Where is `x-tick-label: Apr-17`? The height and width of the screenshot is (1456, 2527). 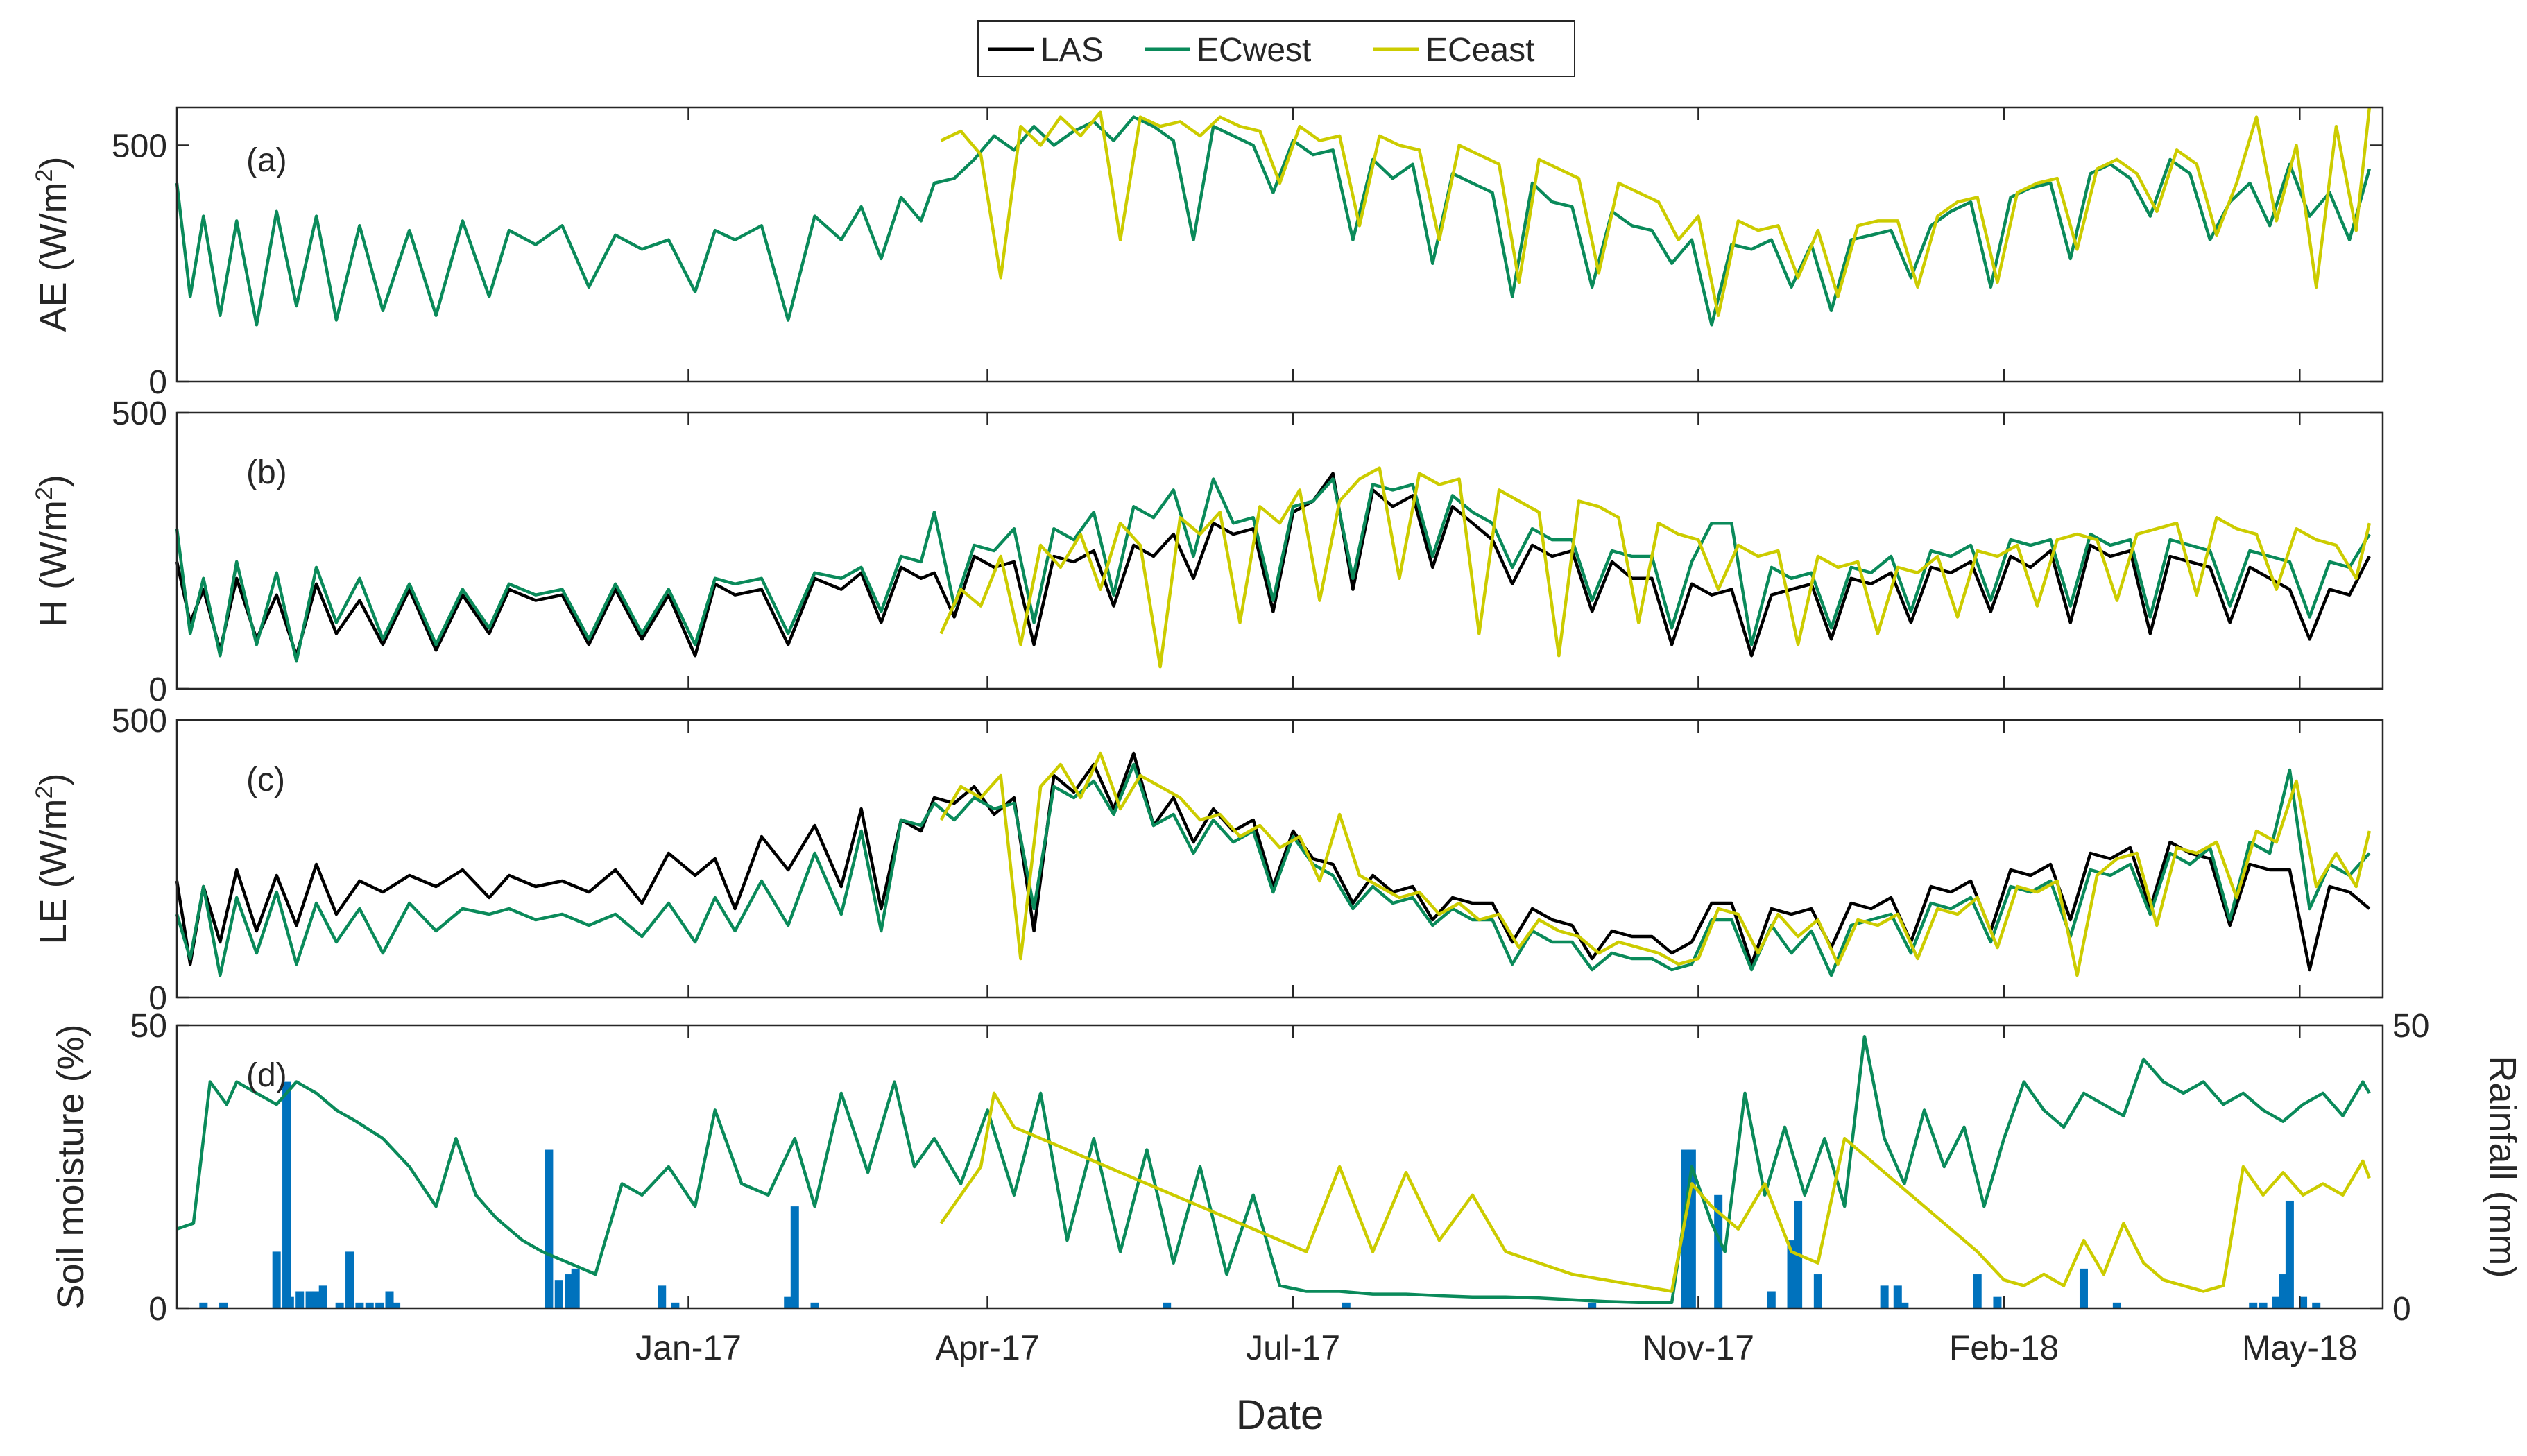 x-tick-label: Apr-17 is located at coordinates (988, 1347).